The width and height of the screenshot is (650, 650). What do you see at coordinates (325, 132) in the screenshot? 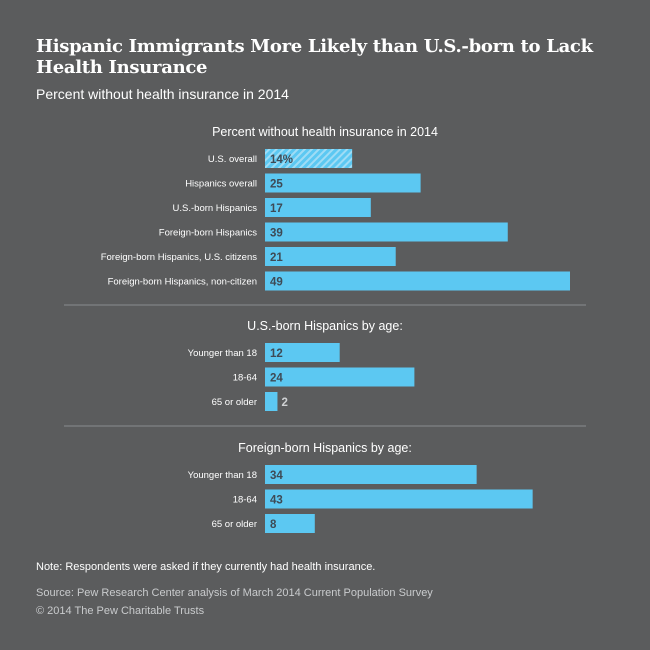
I see `panel-title: Percent without health insurance in 2014` at bounding box center [325, 132].